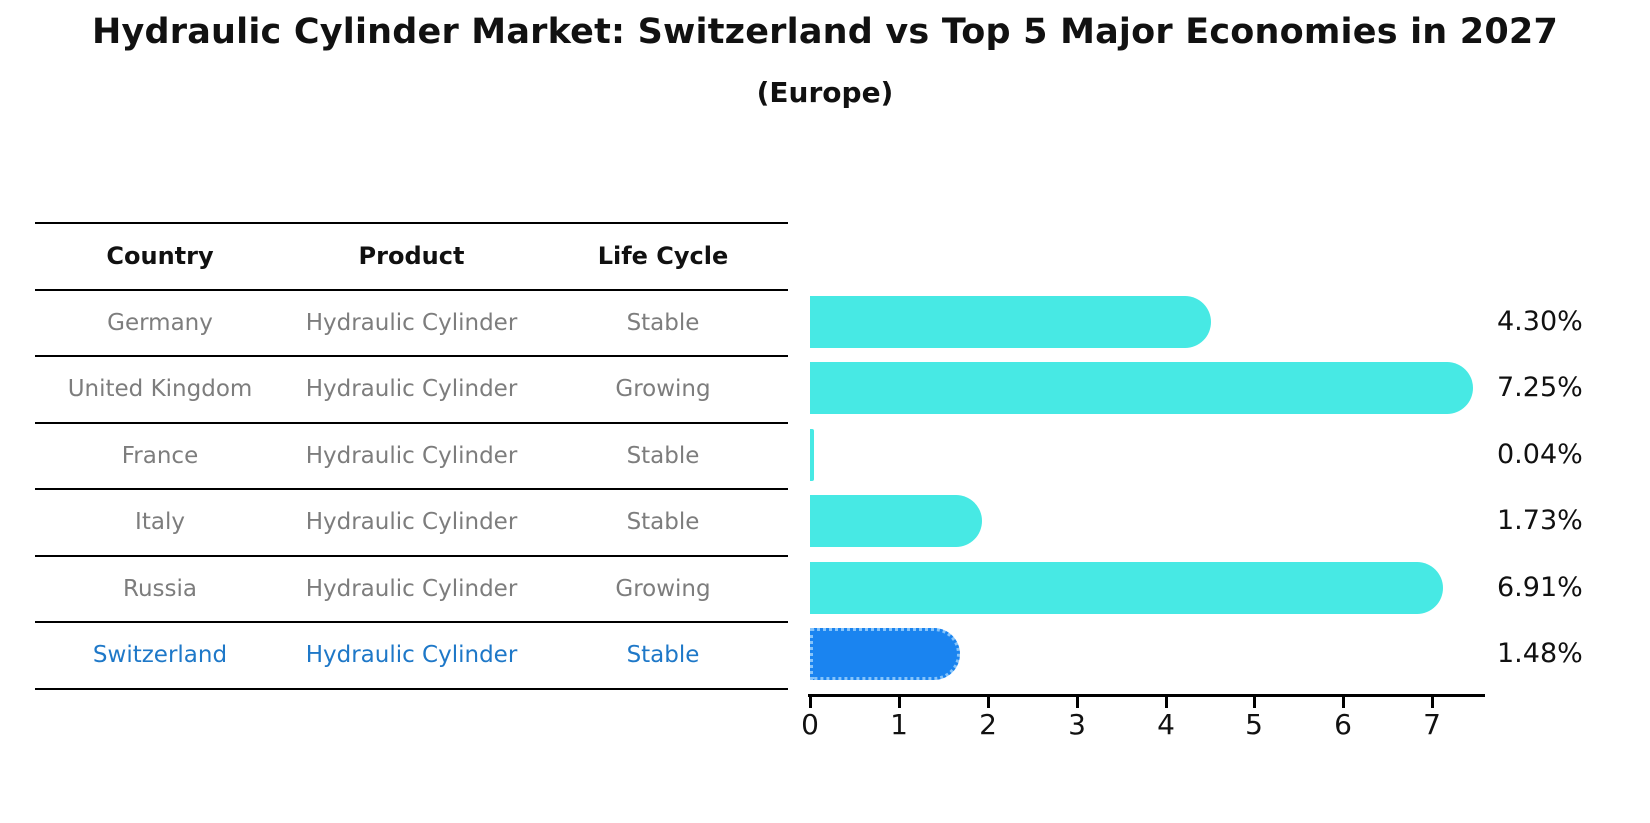 The height and width of the screenshot is (823, 1650). Describe the element at coordinates (1230, 521) in the screenshot. I see `bar-row-italy: 1.73%` at that location.